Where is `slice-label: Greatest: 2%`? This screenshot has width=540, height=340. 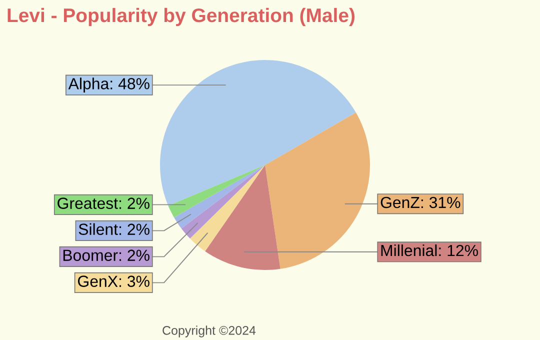 slice-label: Greatest: 2% is located at coordinates (104, 203).